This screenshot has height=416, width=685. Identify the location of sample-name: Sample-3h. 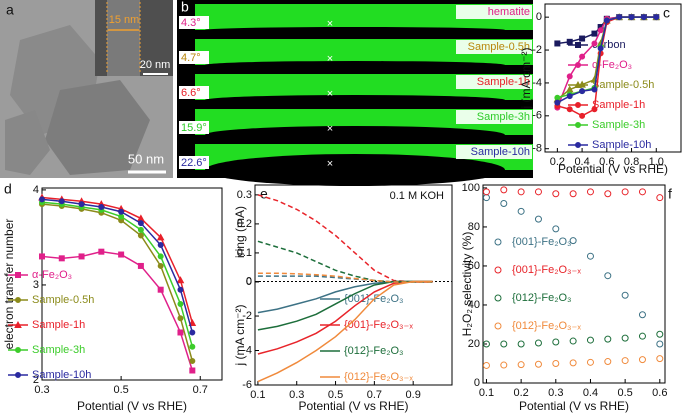
(503, 117).